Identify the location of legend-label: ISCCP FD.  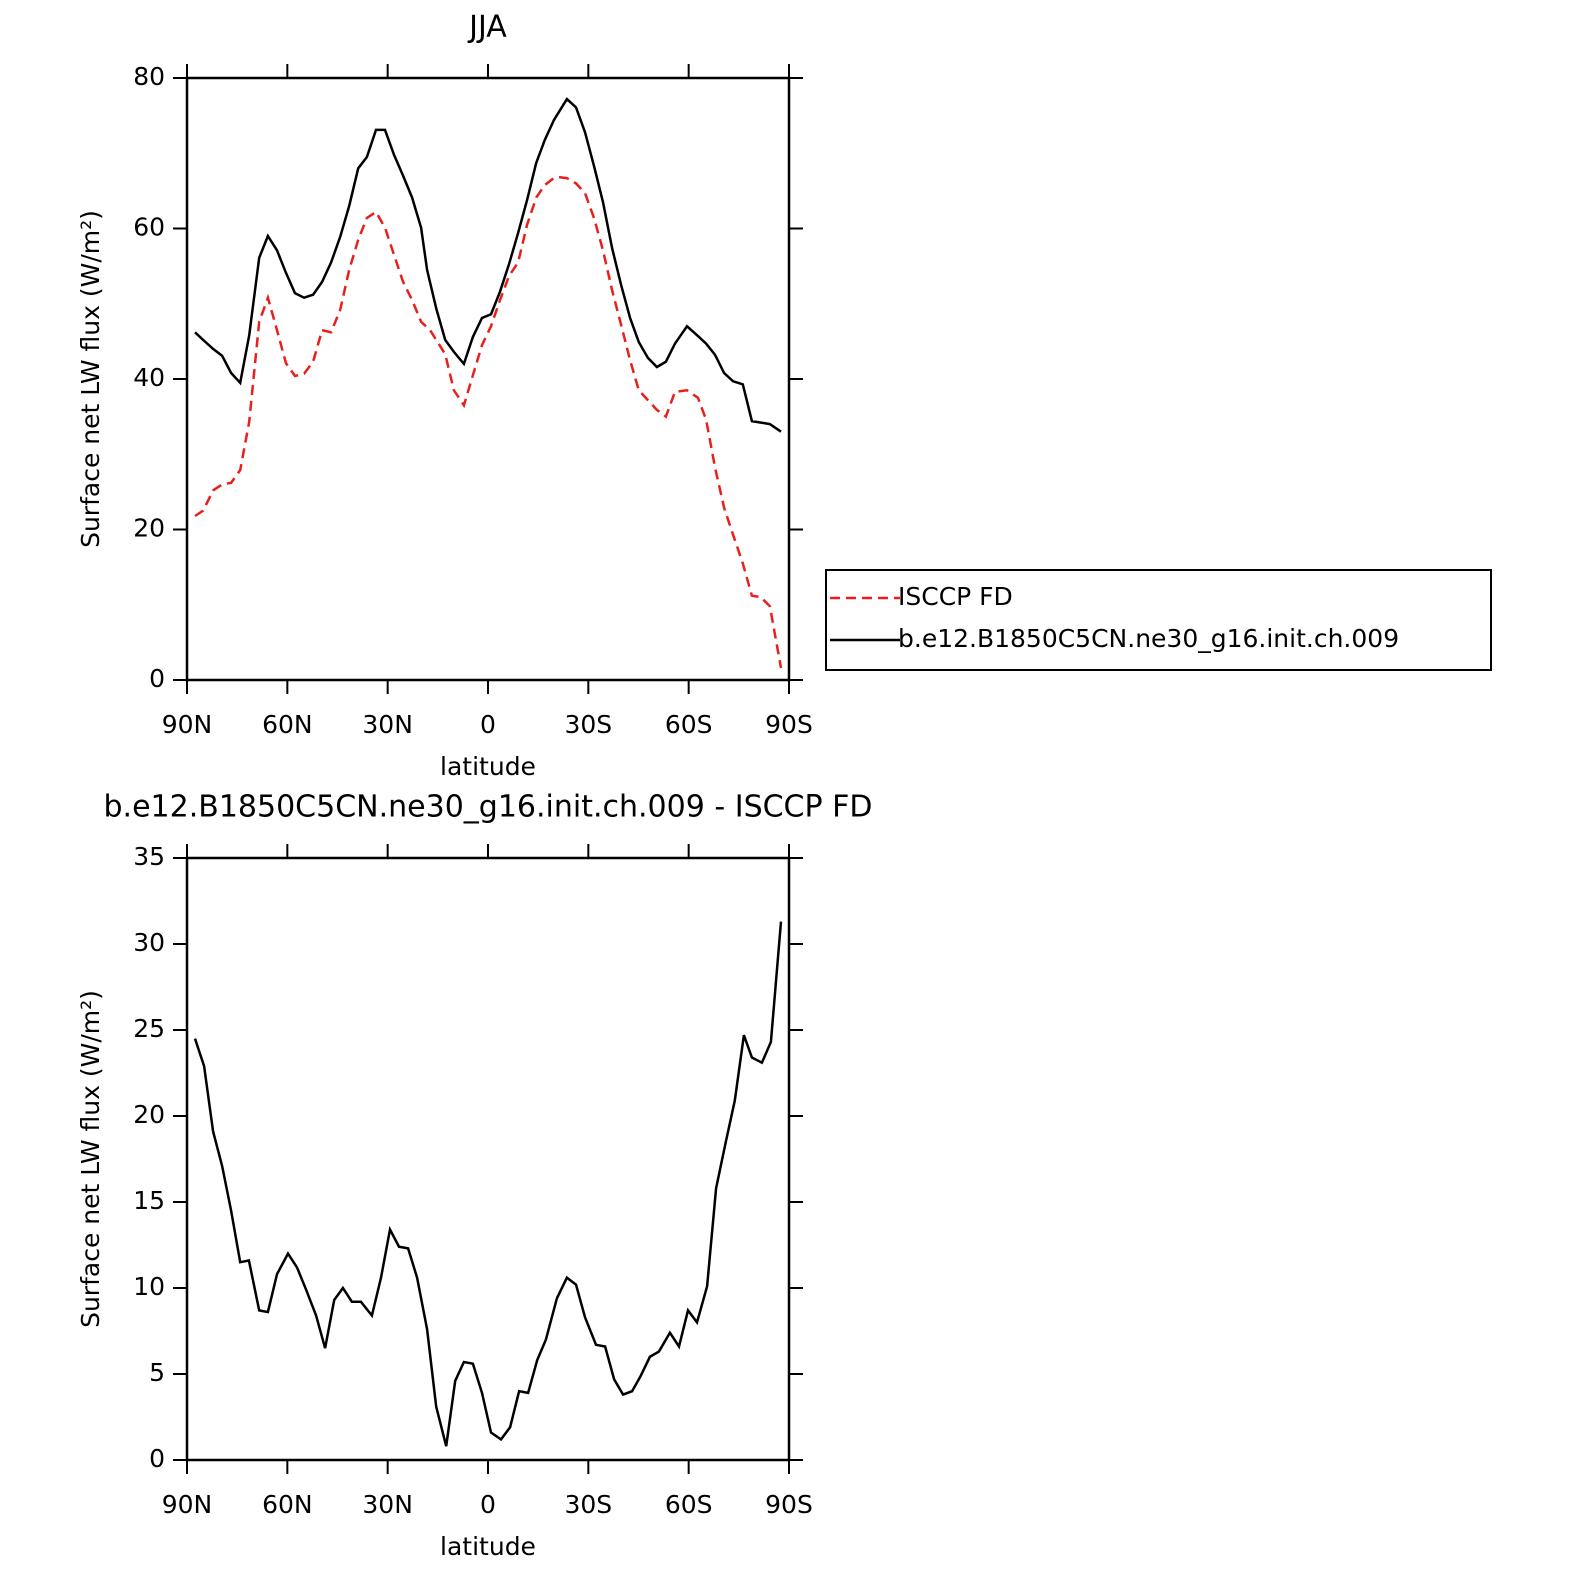
(955, 596).